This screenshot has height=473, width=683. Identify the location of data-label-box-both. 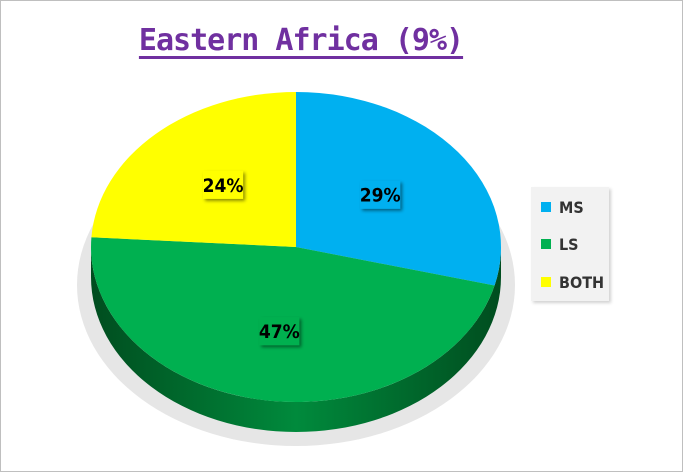
(223, 184).